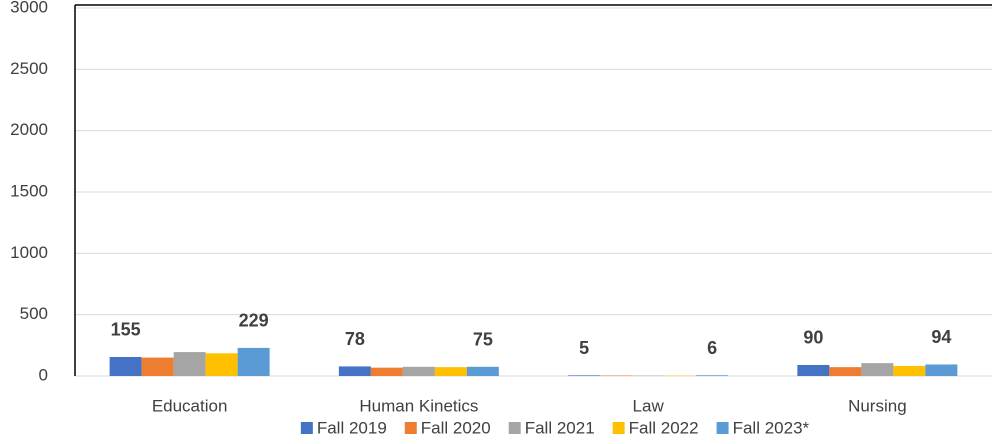 Image resolution: width=993 pixels, height=444 pixels. I want to click on data-label: 6, so click(712, 348).